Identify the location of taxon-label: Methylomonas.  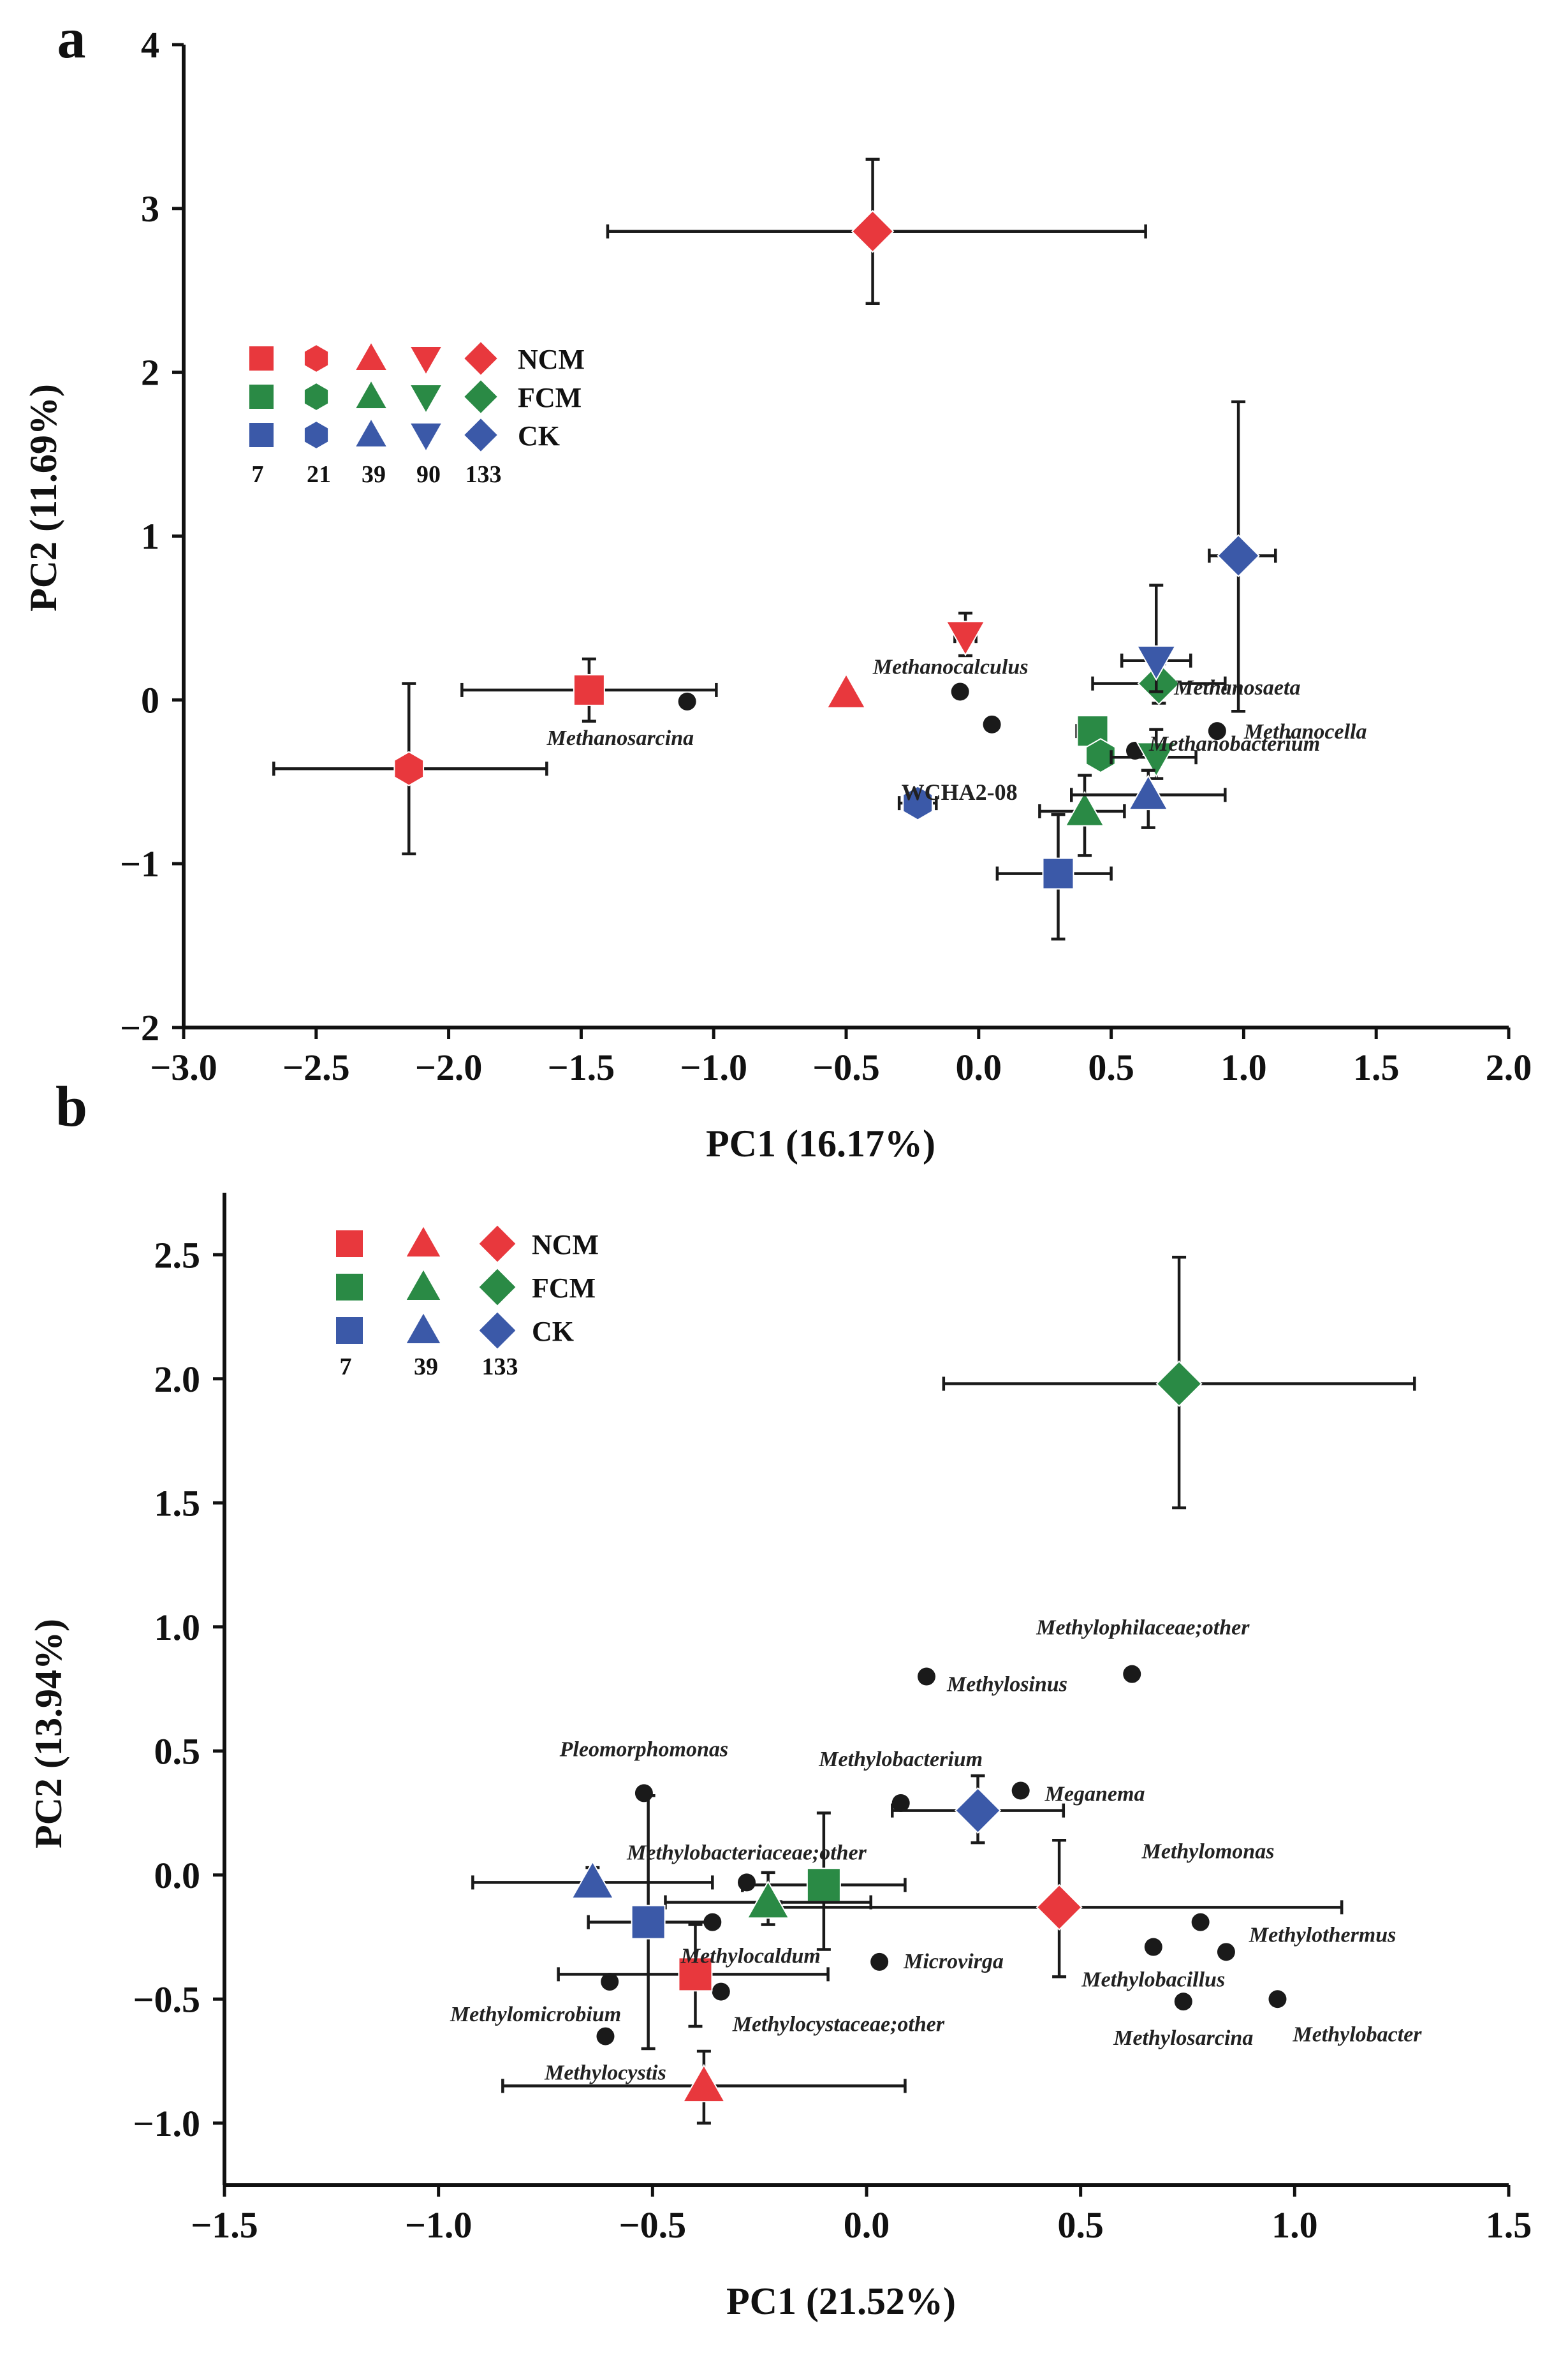
(1208, 1852).